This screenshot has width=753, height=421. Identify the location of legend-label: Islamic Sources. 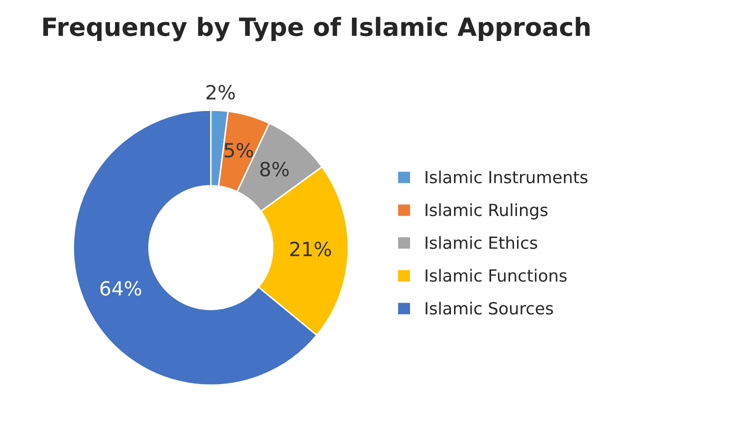
(489, 308).